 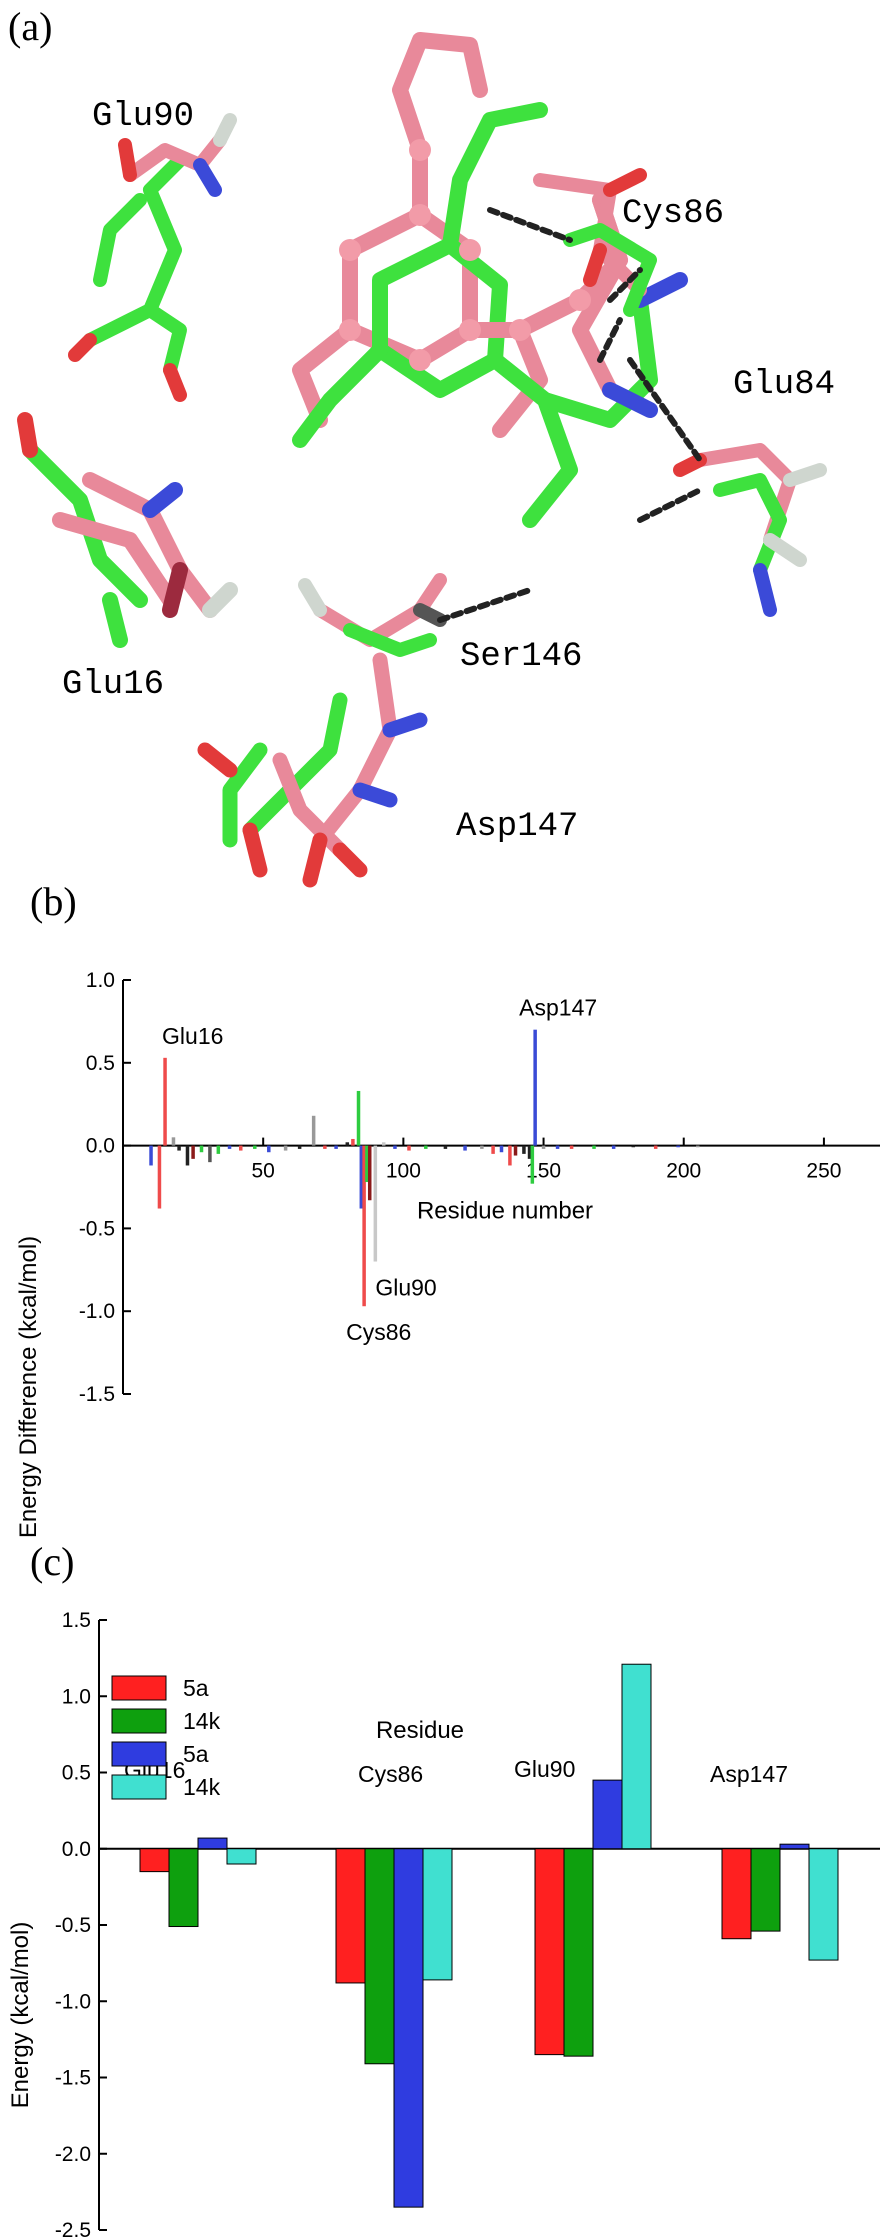 I want to click on category-label: Asp147, so click(x=749, y=1774).